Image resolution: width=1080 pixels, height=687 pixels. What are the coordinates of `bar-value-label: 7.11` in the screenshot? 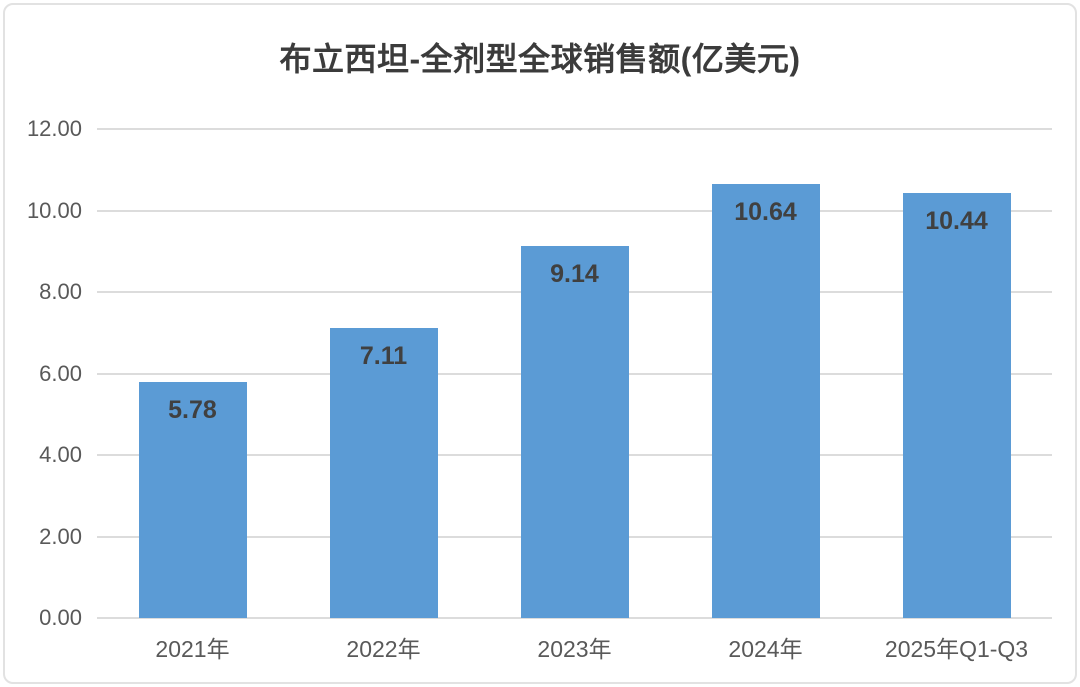 It's located at (383, 356).